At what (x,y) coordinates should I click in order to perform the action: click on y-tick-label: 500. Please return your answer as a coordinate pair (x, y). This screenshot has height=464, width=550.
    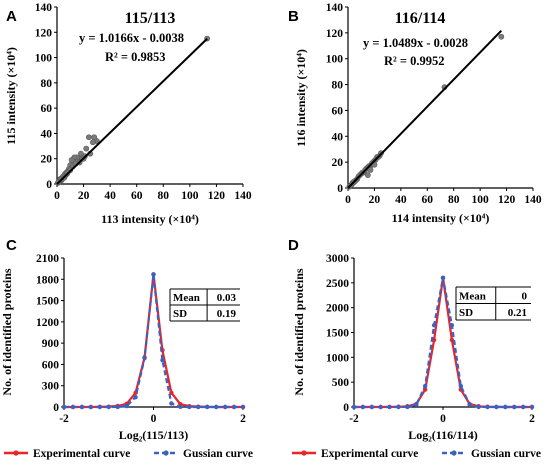
    Looking at the image, I should click on (341, 383).